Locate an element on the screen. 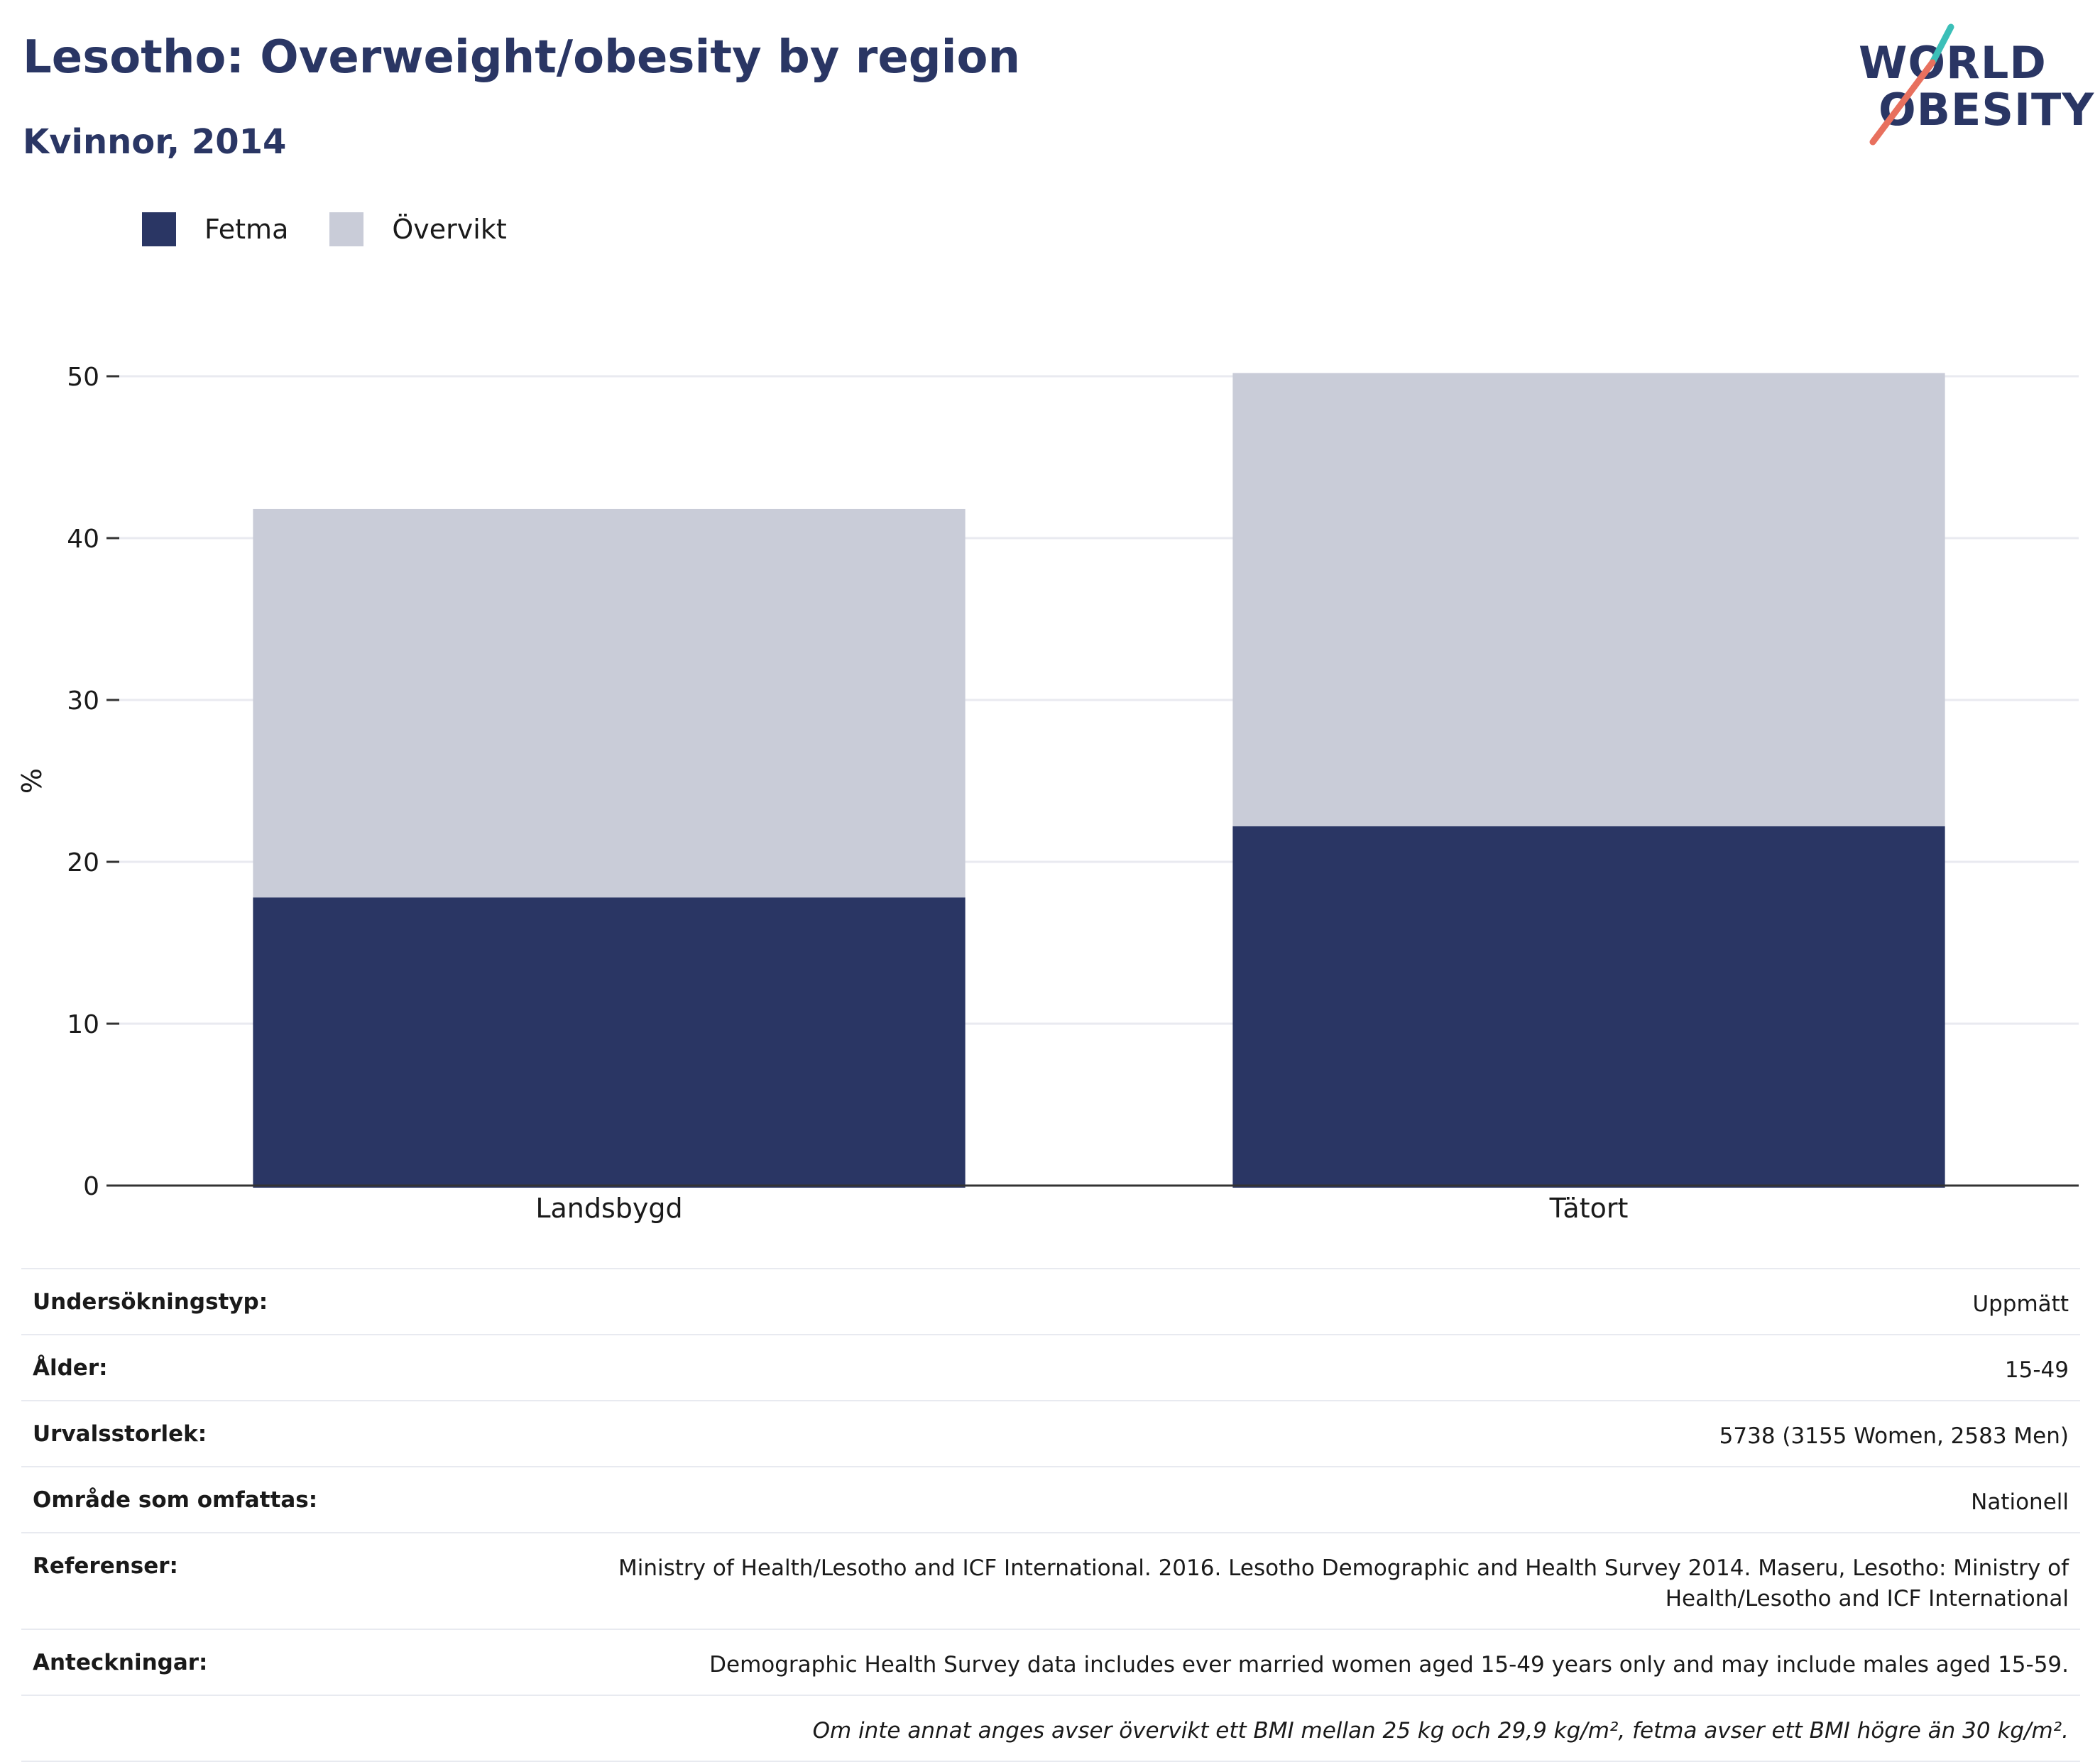 The image size is (2100, 1762). x-tick-label: Landsbygd is located at coordinates (608, 1208).